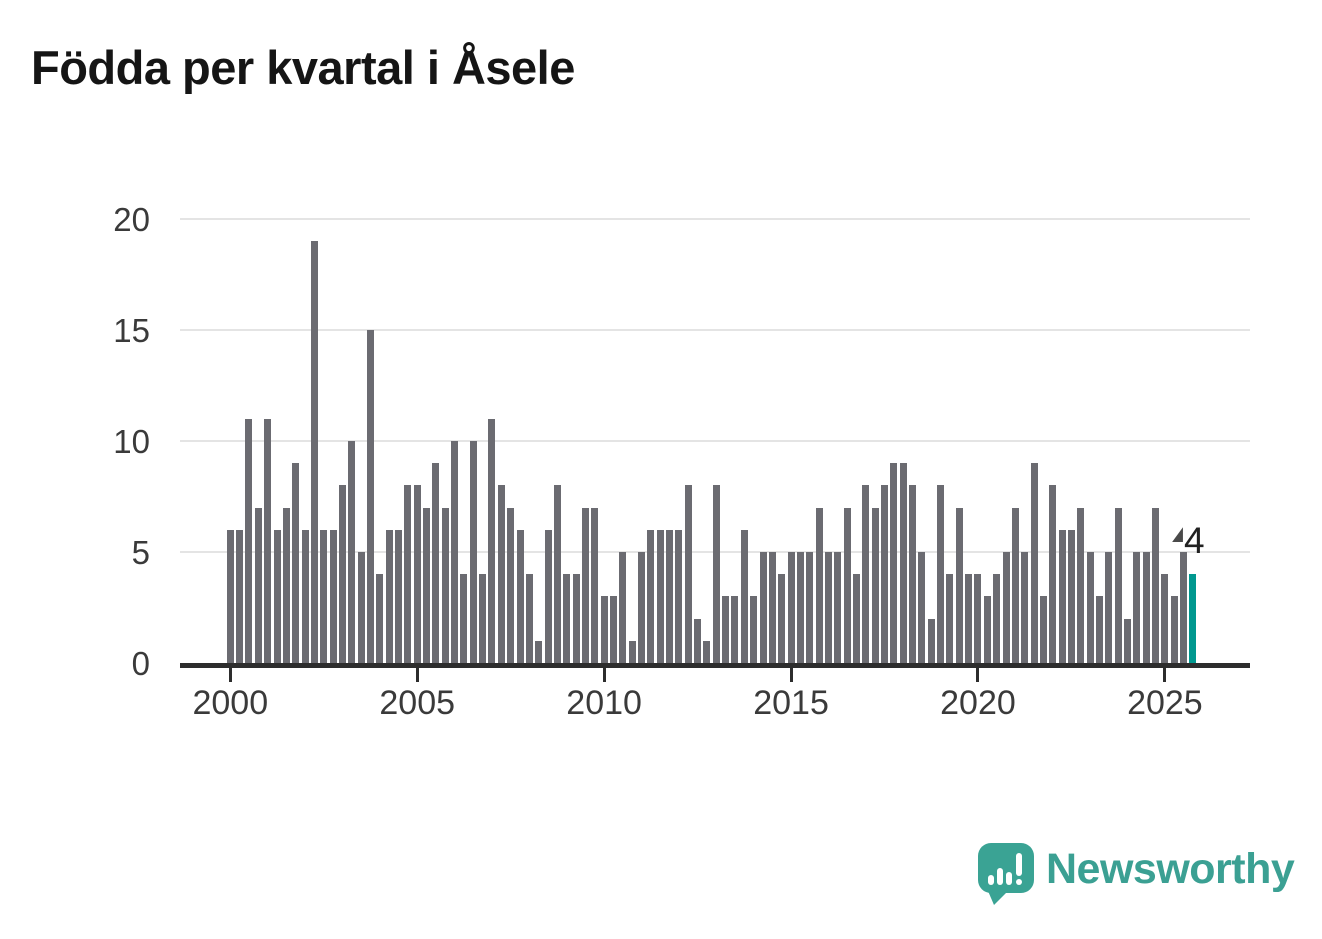 The image size is (1322, 939). I want to click on y-axis-label: 20, so click(131, 219).